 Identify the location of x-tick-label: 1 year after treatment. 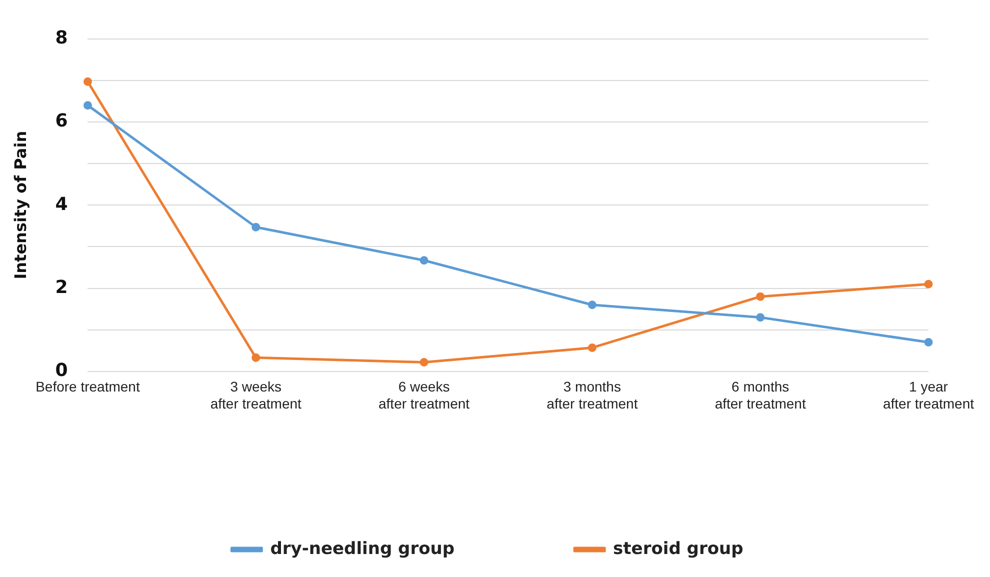
(928, 395).